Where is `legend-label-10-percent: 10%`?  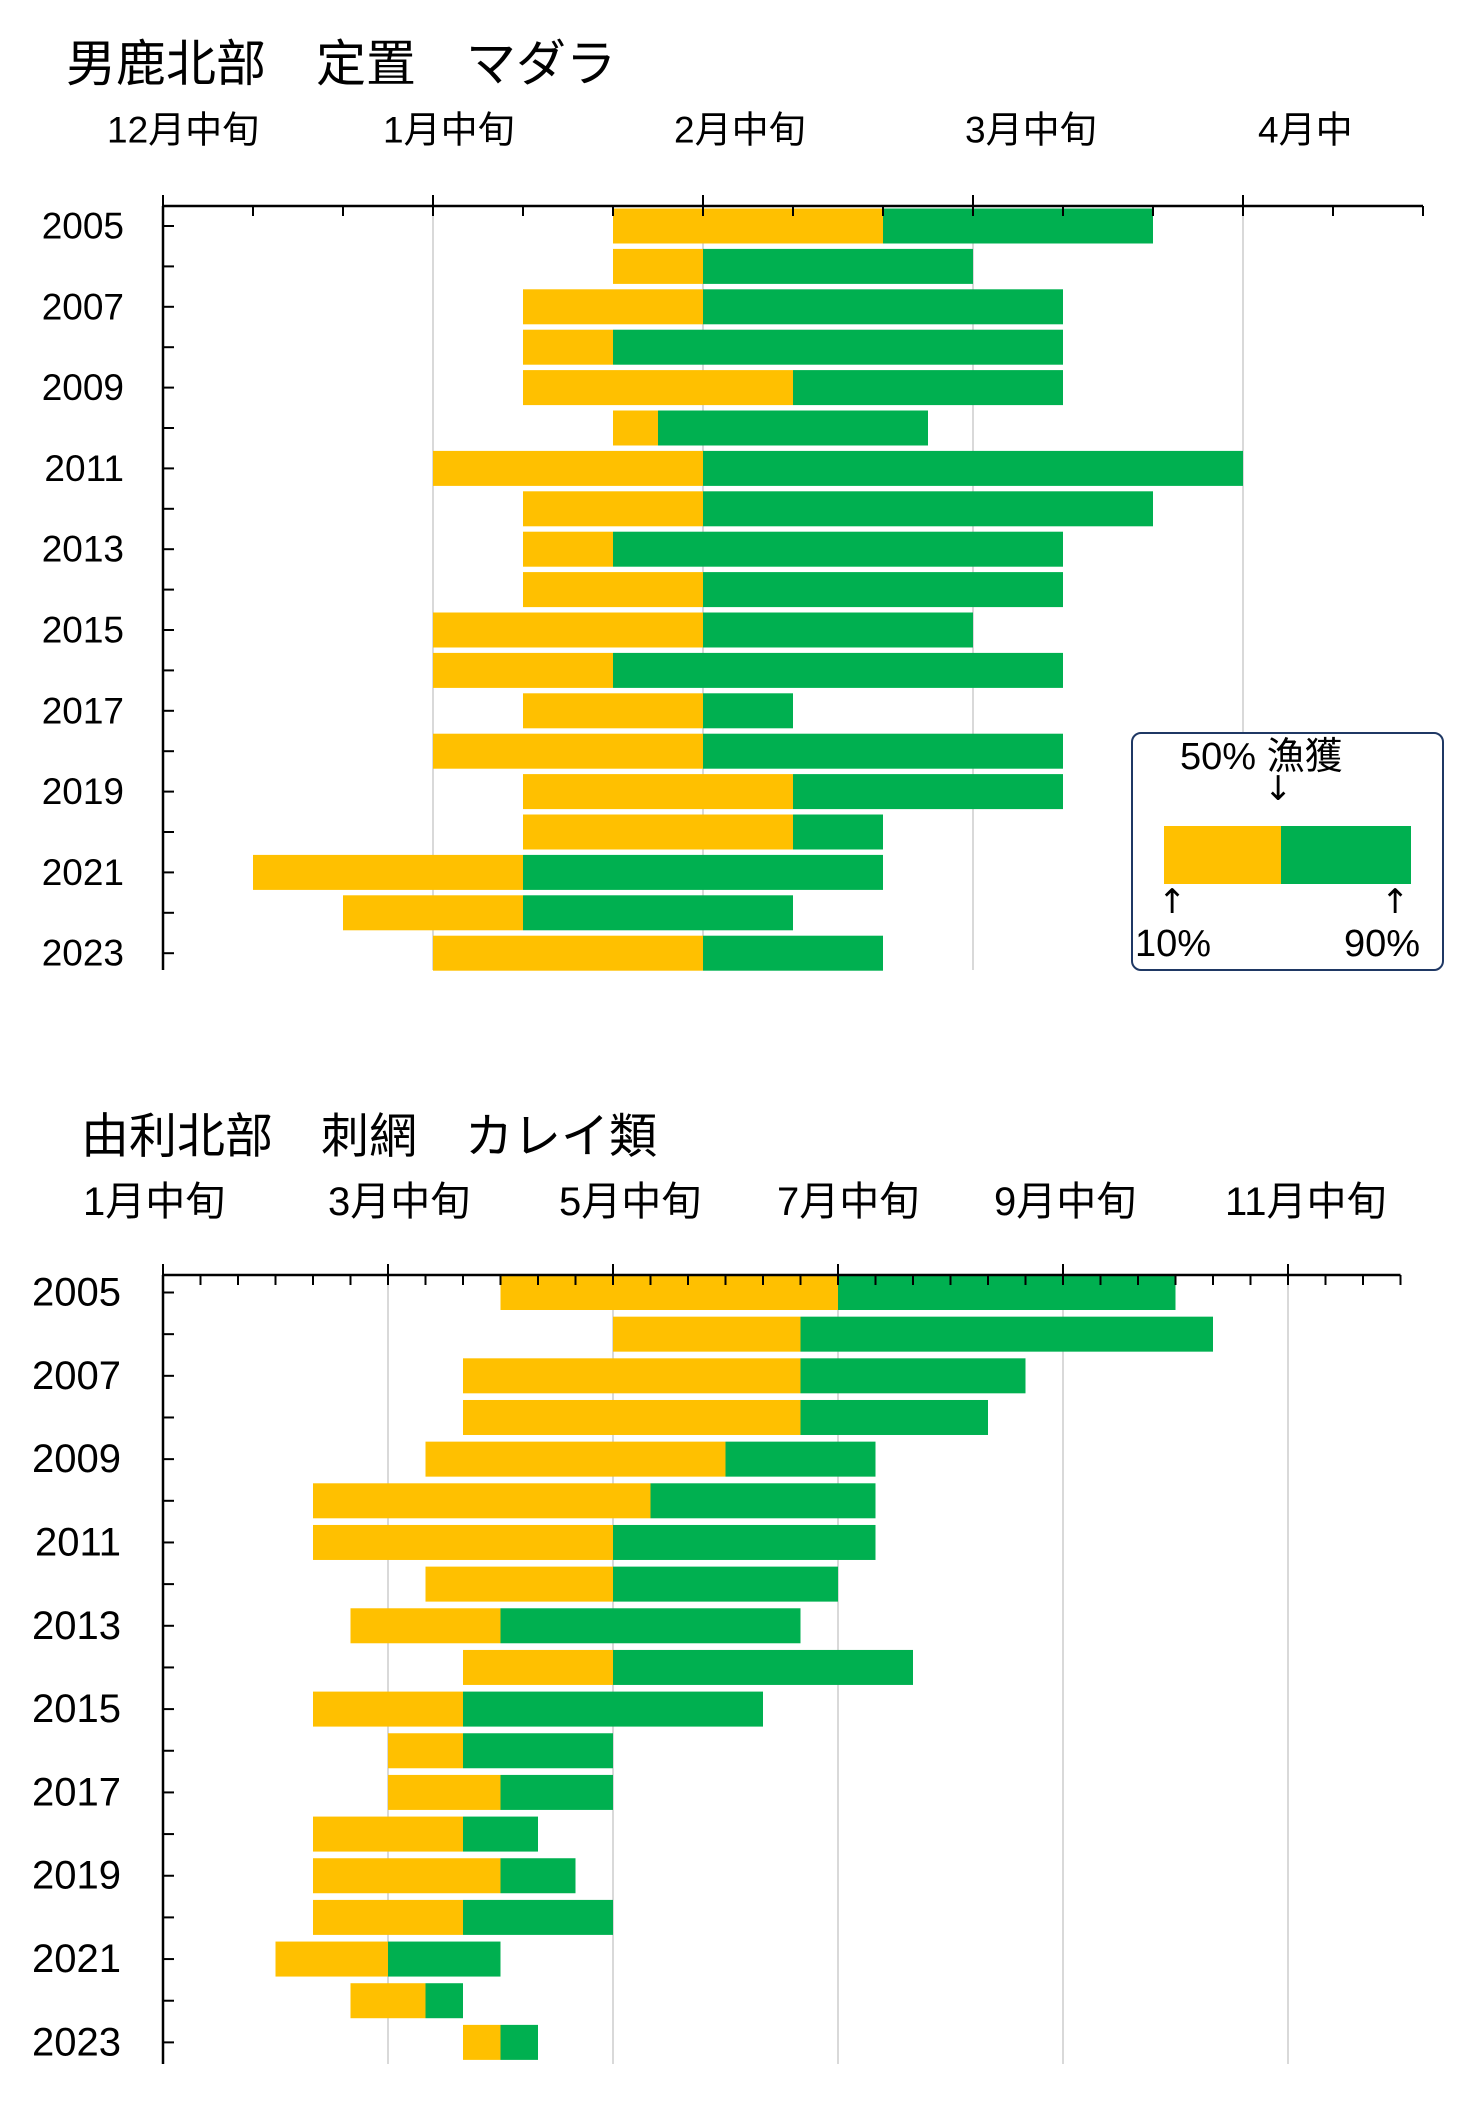 legend-label-10-percent: 10% is located at coordinates (1173, 944).